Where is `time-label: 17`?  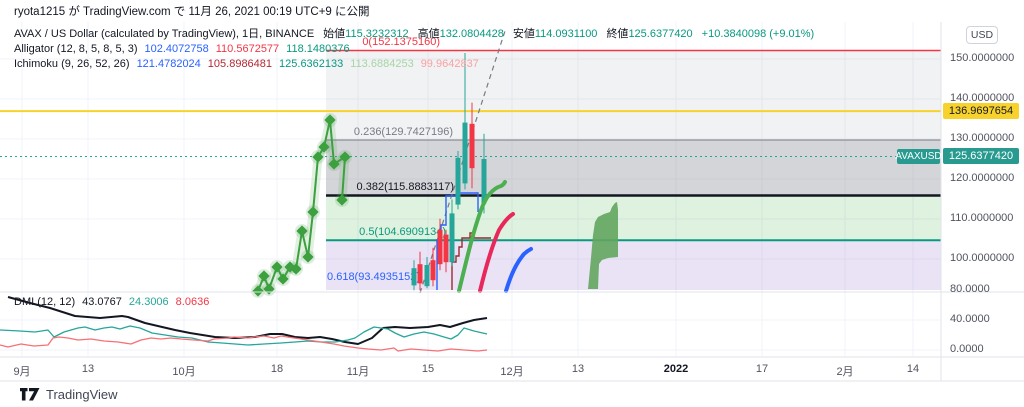
time-label: 17 is located at coordinates (762, 369).